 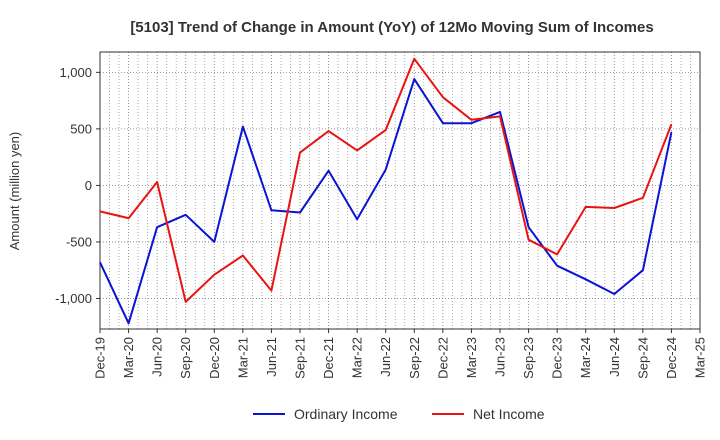 What do you see at coordinates (614, 357) in the screenshot?
I see `x-tick-label: Jun-24` at bounding box center [614, 357].